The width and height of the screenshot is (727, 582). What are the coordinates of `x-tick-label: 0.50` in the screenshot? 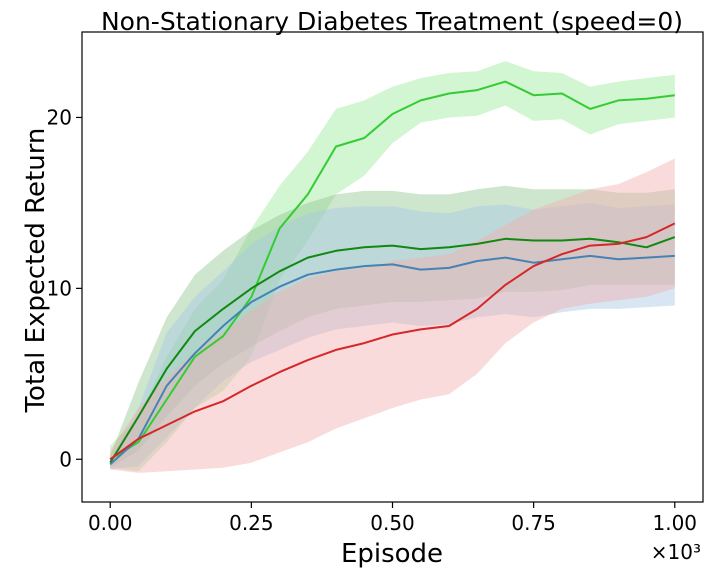 It's located at (392, 523).